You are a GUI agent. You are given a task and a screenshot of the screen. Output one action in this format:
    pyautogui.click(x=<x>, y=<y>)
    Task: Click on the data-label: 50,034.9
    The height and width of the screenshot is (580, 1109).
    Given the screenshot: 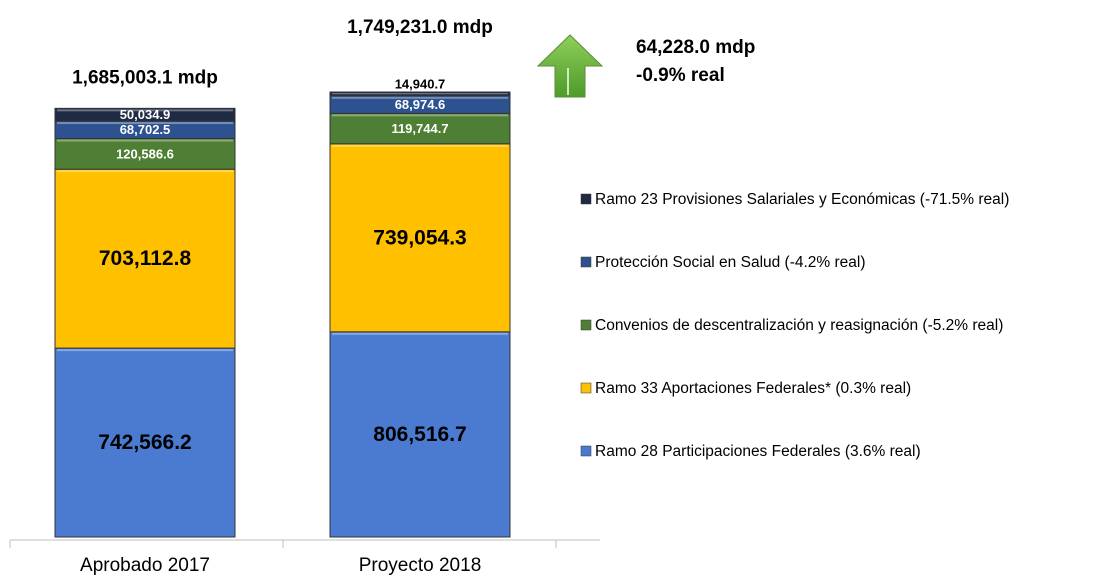 What is the action you would take?
    pyautogui.click(x=145, y=114)
    